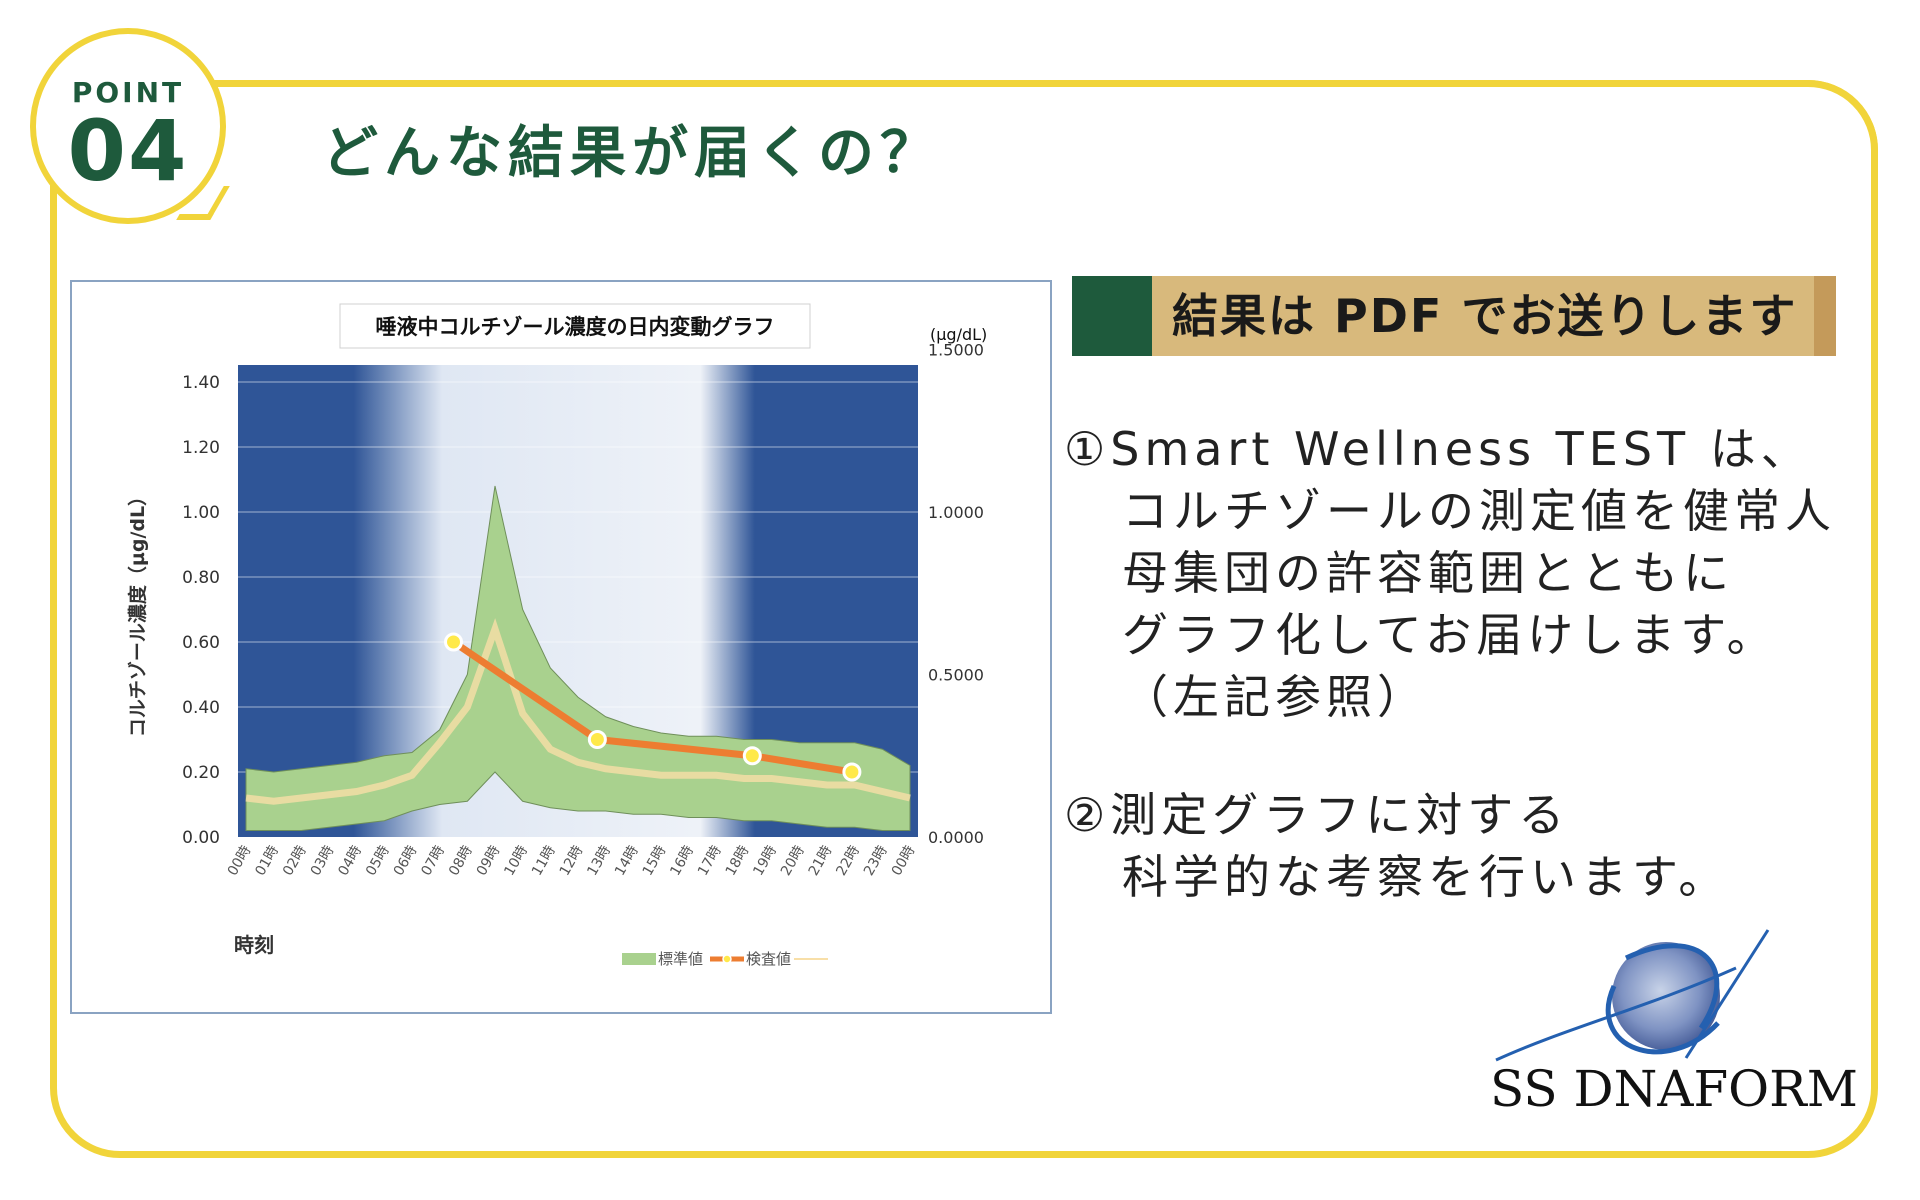  Describe the element at coordinates (201, 643) in the screenshot. I see `y-tick-label: 0.60` at that location.